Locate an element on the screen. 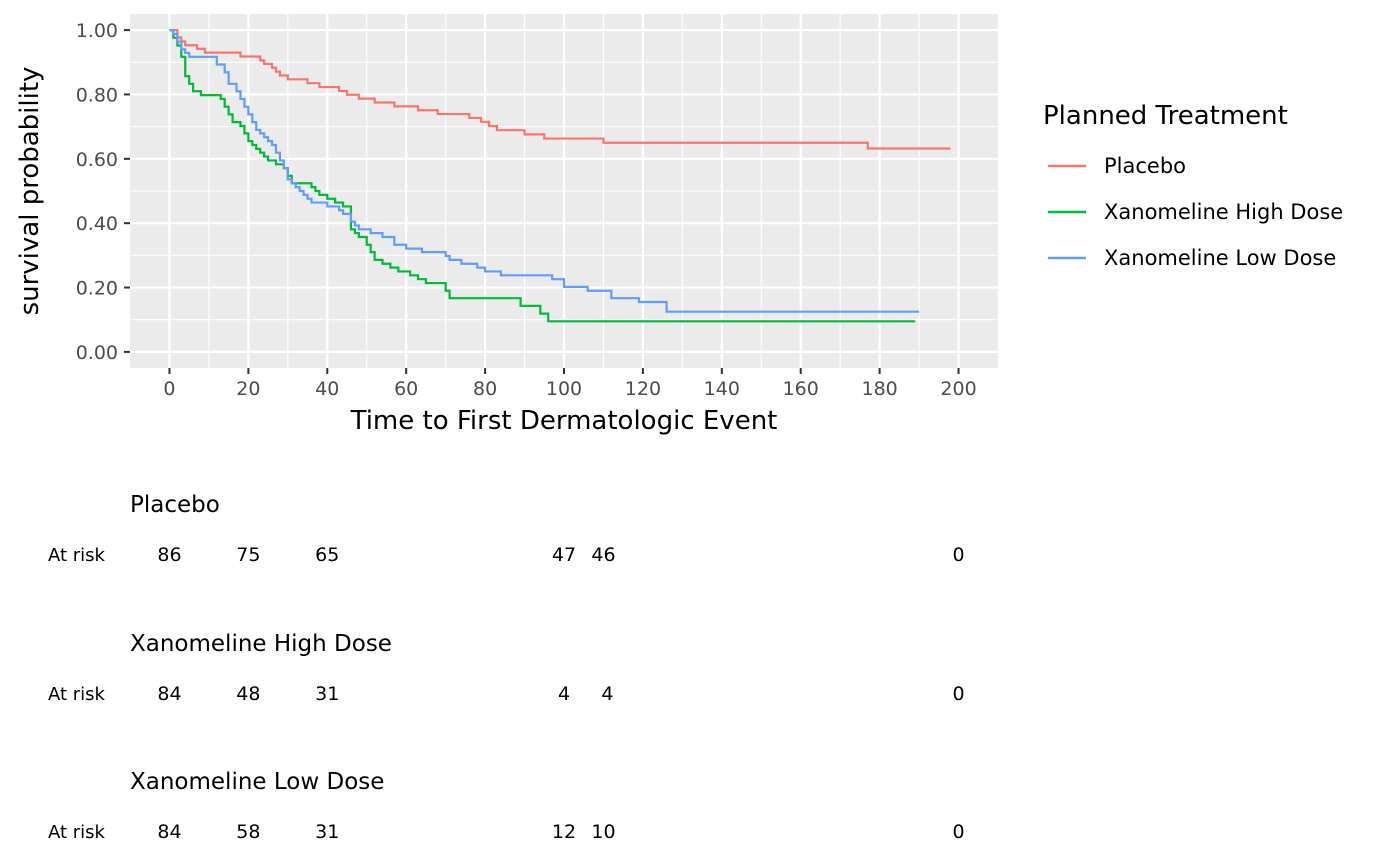  x-tick-label: 80 is located at coordinates (485, 389).